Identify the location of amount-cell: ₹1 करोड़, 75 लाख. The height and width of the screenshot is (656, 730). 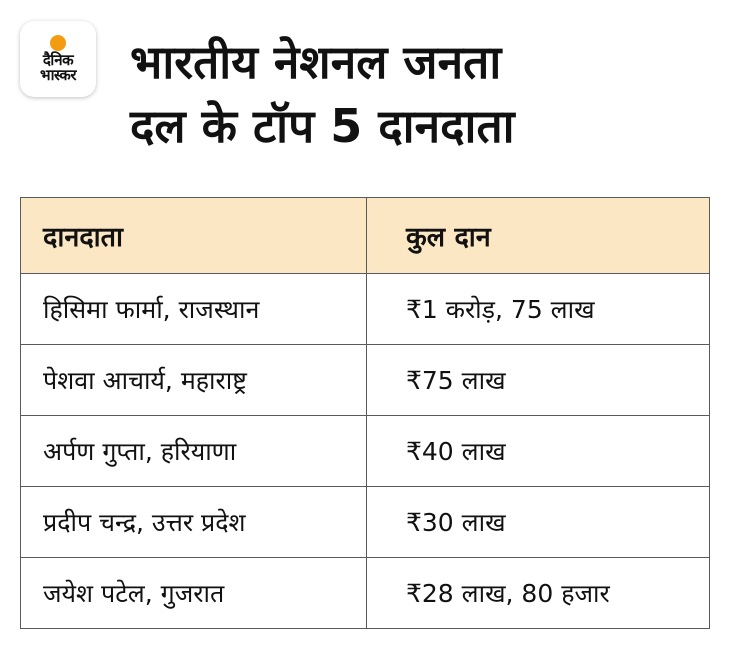
(538, 309).